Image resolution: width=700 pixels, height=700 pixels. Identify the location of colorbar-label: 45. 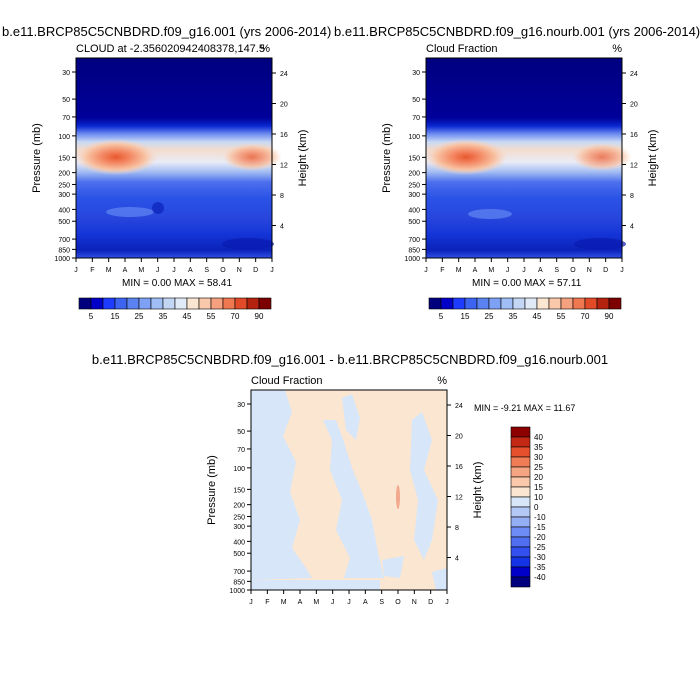
(187, 316).